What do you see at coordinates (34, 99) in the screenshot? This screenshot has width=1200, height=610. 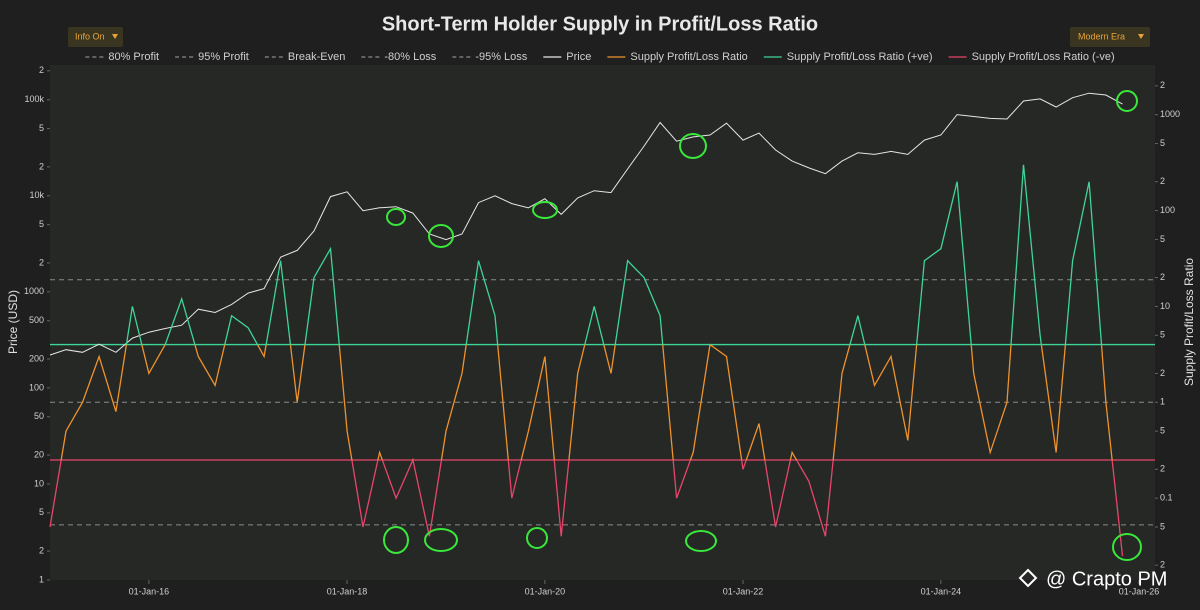 I see `y-tick-label: 100k` at bounding box center [34, 99].